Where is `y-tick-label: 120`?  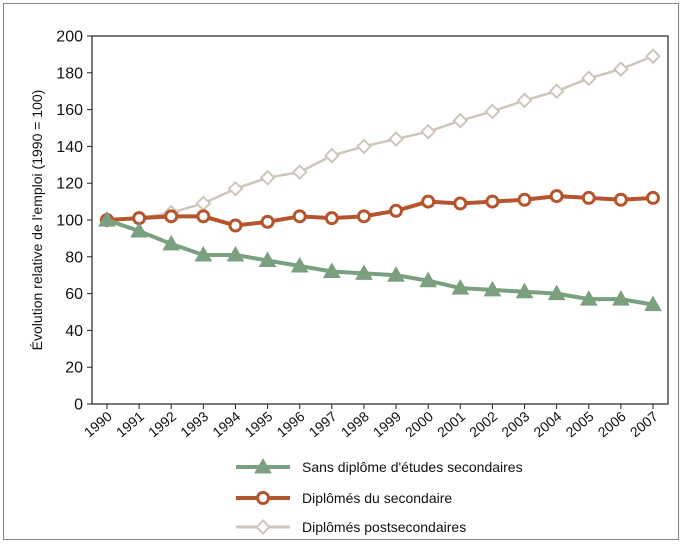 y-tick-label: 120 is located at coordinates (69, 184).